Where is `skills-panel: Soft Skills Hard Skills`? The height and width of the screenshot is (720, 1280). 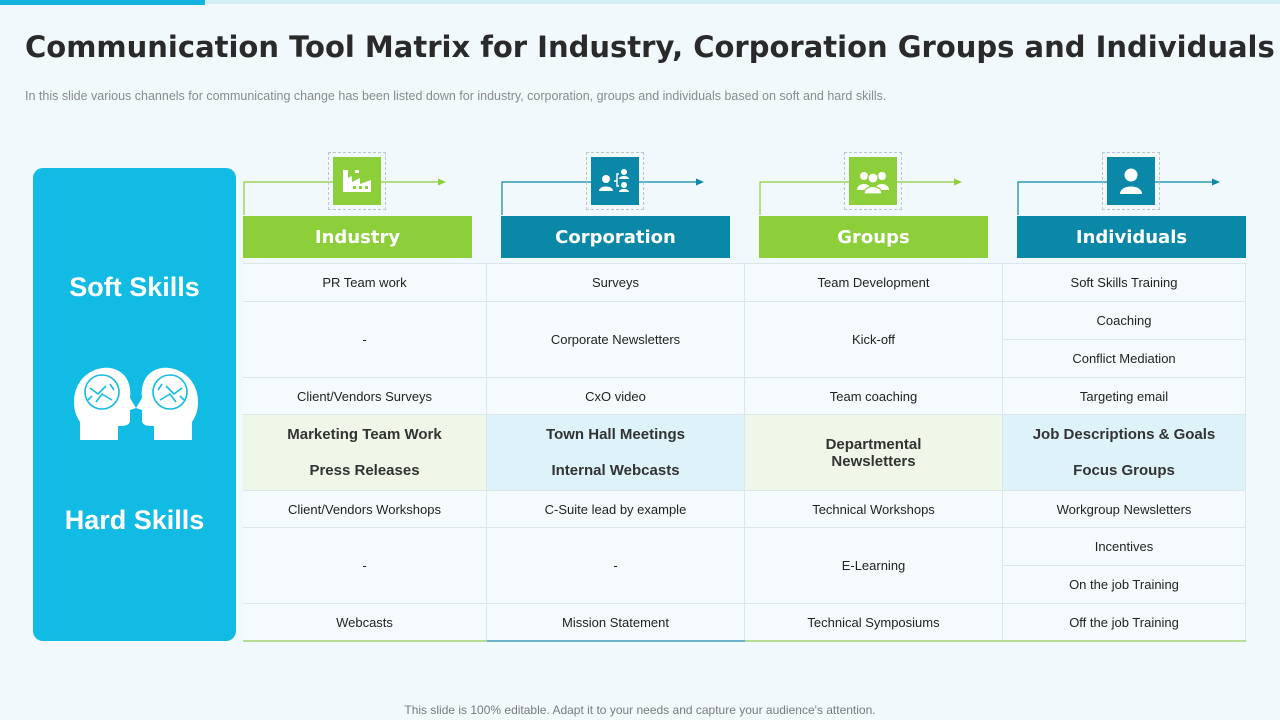
skills-panel: Soft Skills Hard Skills is located at coordinates (134, 404).